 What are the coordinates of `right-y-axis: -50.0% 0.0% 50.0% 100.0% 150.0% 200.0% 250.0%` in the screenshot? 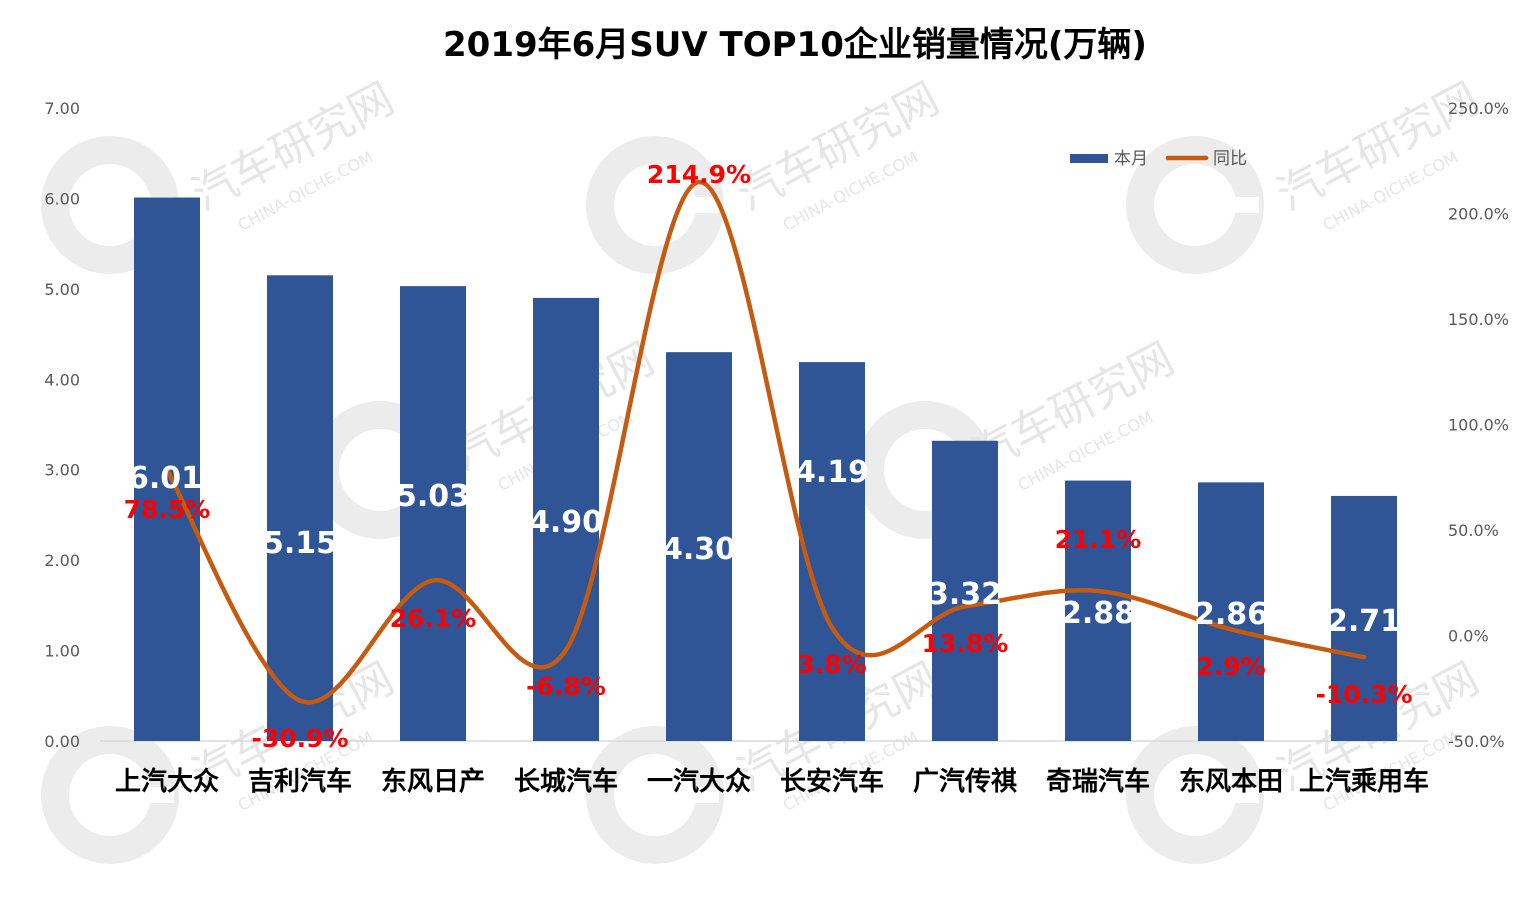 It's located at (1478, 425).